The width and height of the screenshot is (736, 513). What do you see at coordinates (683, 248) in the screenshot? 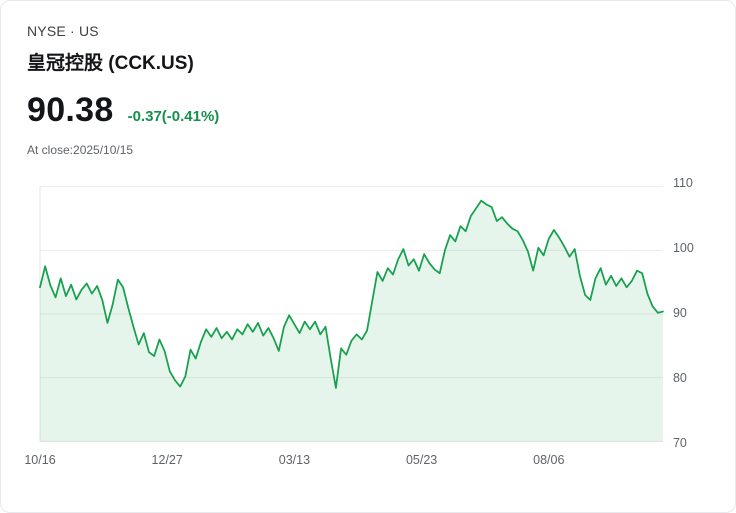
I see `y-tick-label: 100` at bounding box center [683, 248].